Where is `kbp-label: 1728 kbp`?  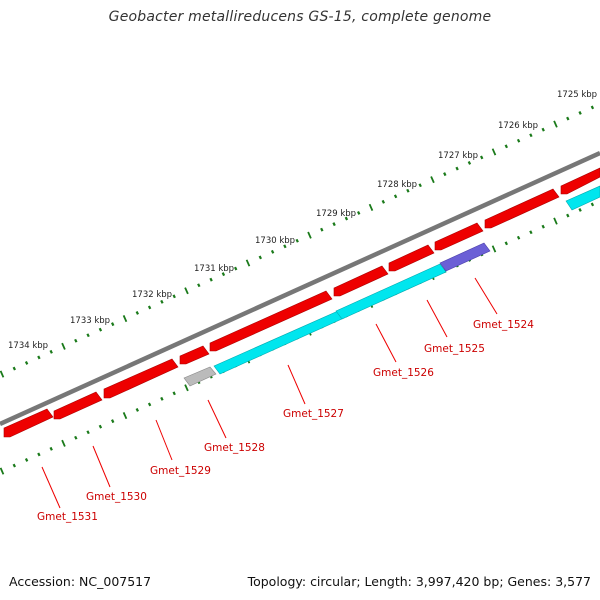
kbp-label: 1728 kbp is located at coordinates (397, 185).